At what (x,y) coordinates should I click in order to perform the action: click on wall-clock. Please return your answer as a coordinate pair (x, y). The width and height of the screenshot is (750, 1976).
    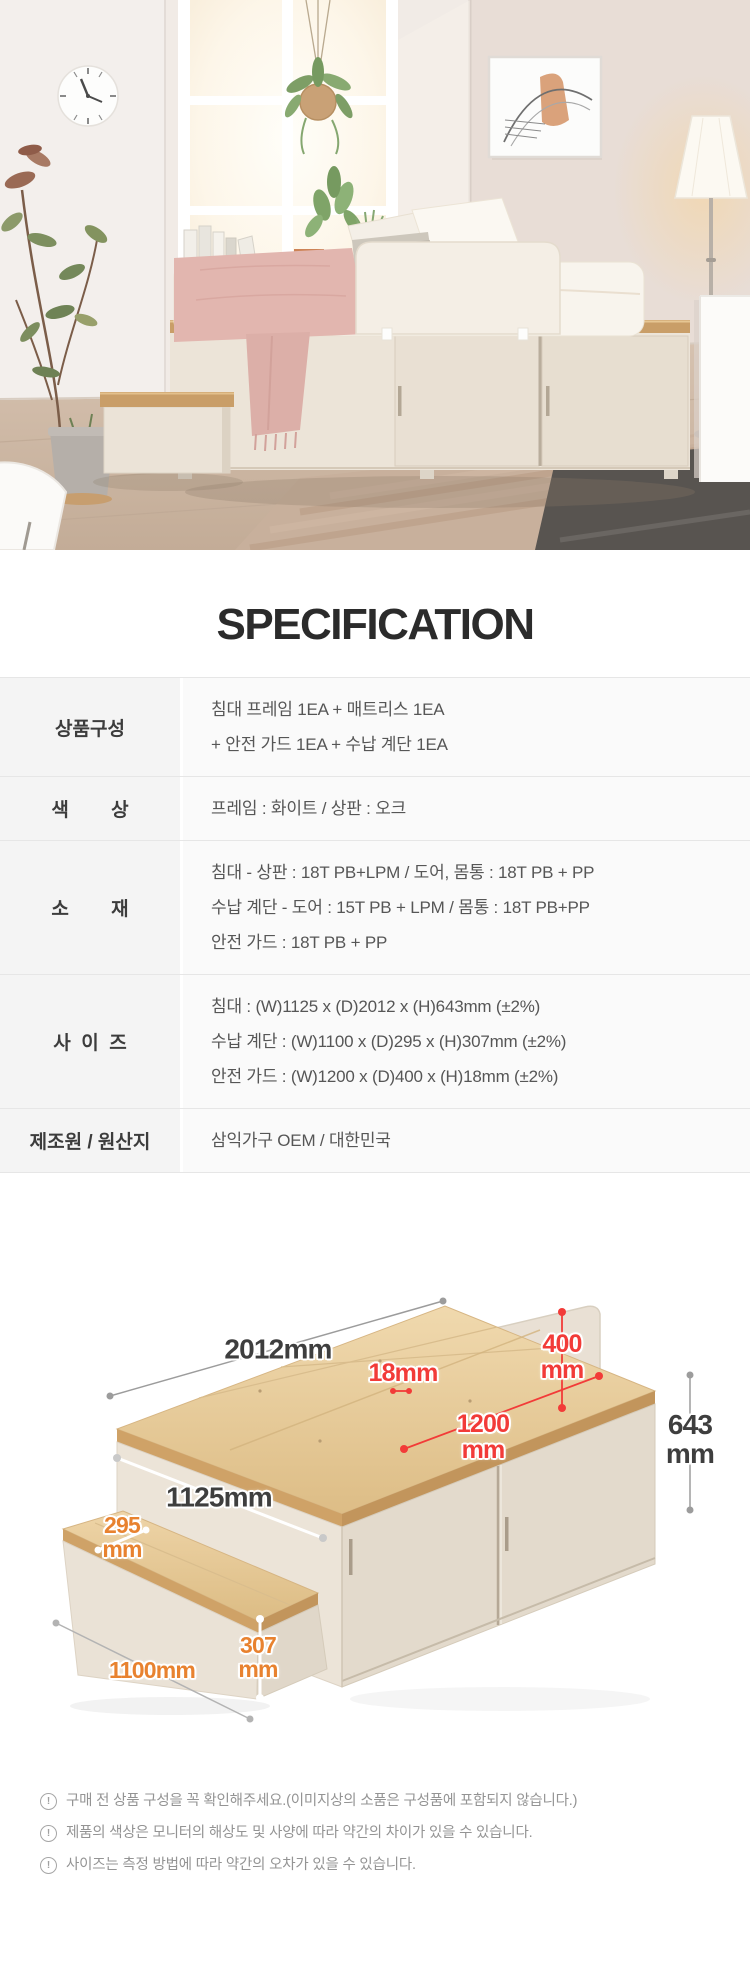
    Looking at the image, I should click on (88, 96).